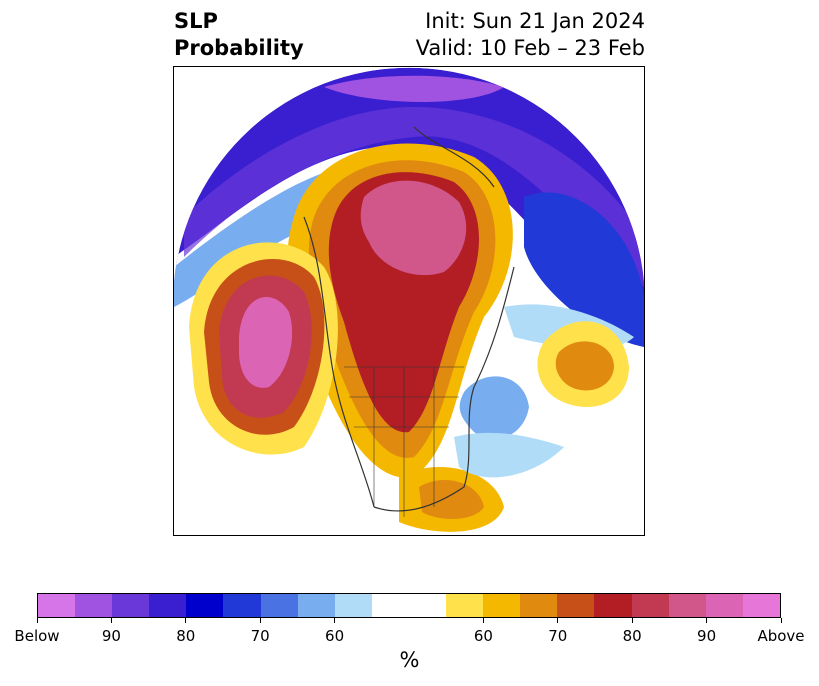 The height and width of the screenshot is (686, 819). Describe the element at coordinates (451, 499) in the screenshot. I see `above-gulf-core` at that location.